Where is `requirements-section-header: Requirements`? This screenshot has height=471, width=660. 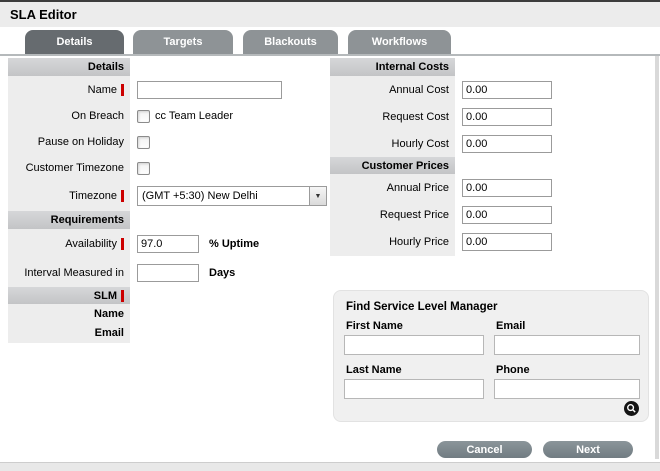 requirements-section-header: Requirements is located at coordinates (169, 220).